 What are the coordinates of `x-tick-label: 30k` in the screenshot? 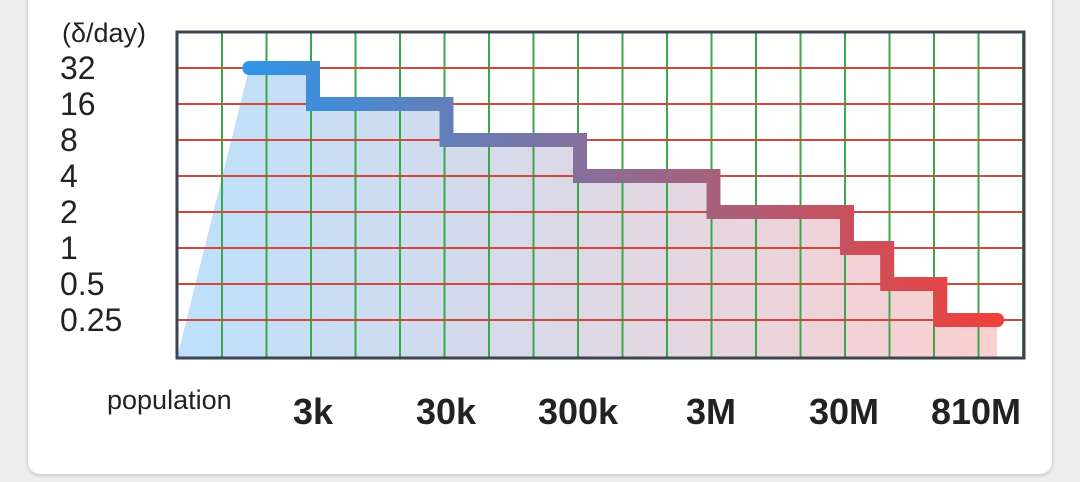 It's located at (446, 411).